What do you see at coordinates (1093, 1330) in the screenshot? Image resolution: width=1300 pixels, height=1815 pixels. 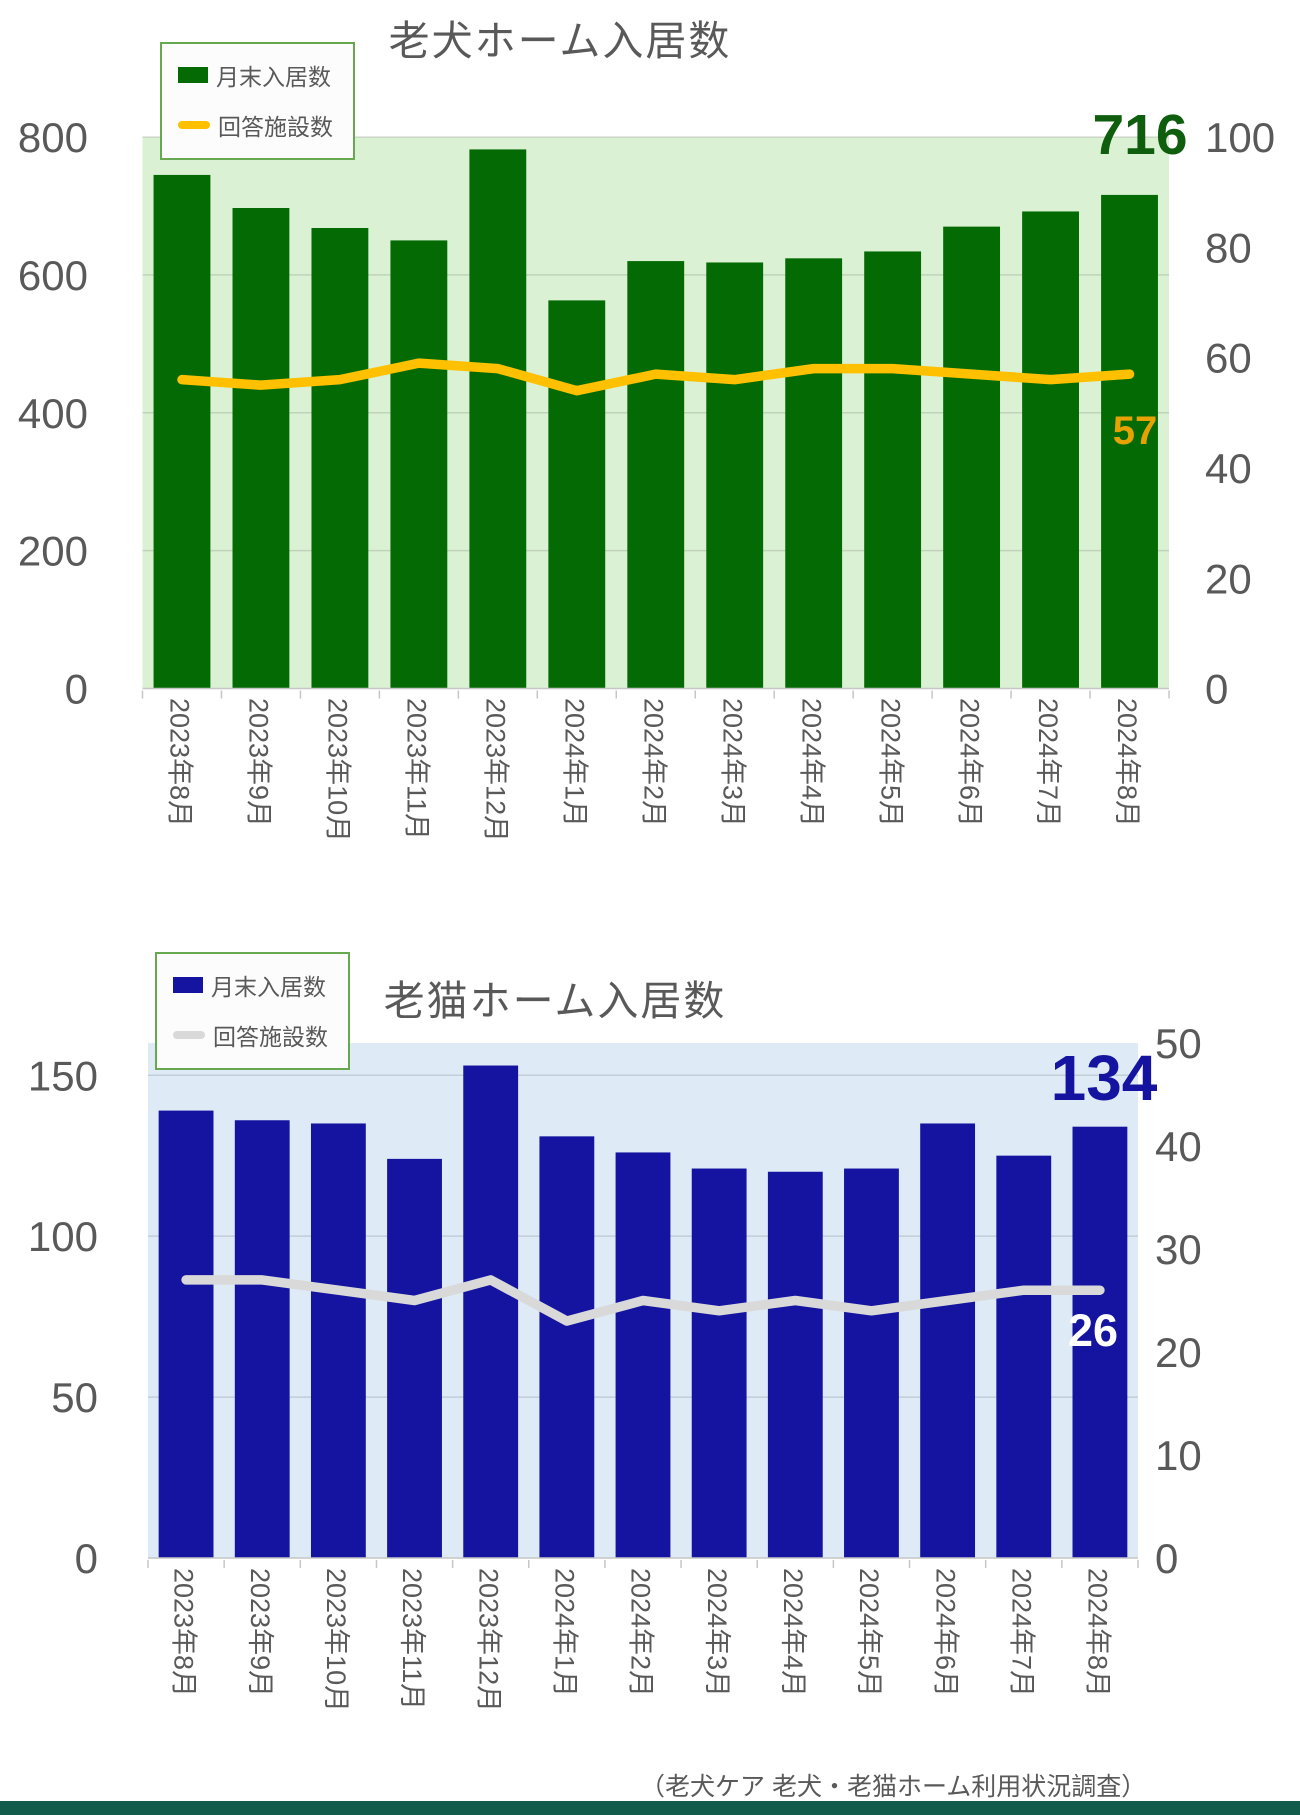 I see `cat-last-line-value-label: 26` at bounding box center [1093, 1330].